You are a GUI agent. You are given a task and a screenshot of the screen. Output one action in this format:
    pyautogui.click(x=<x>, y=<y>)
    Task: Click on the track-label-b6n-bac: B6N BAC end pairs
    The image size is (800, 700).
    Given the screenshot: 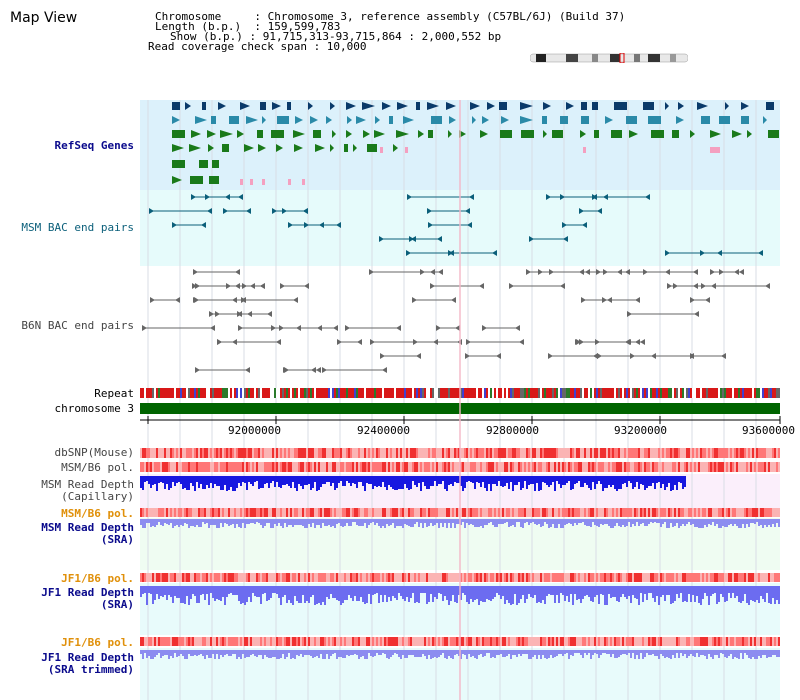 What is the action you would take?
    pyautogui.click(x=77, y=325)
    